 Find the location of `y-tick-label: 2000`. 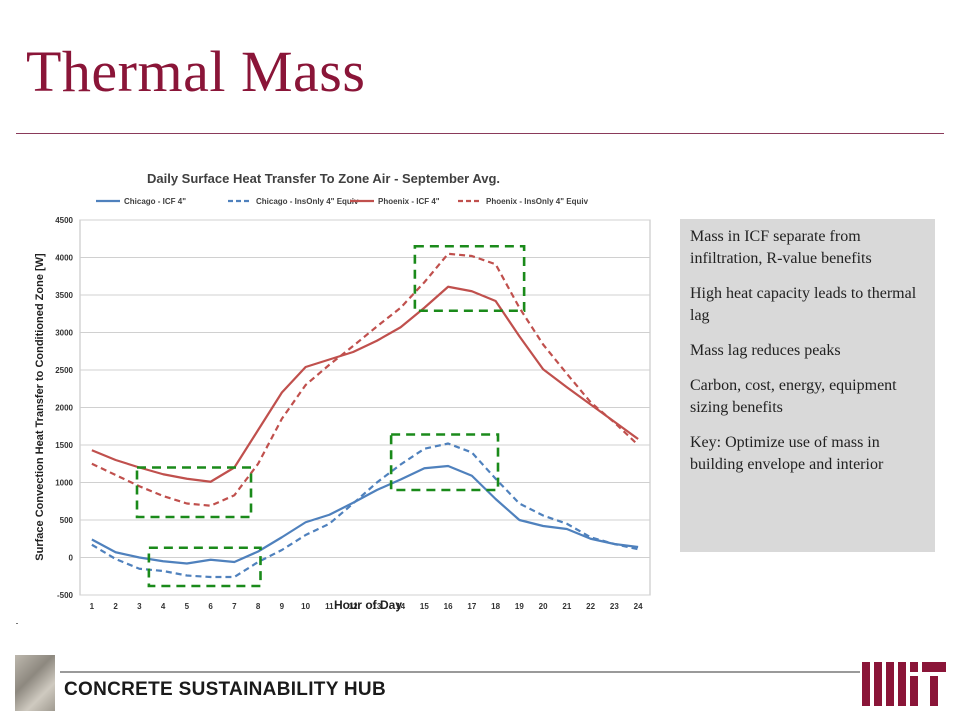

y-tick-label: 2000 is located at coordinates (64, 408).